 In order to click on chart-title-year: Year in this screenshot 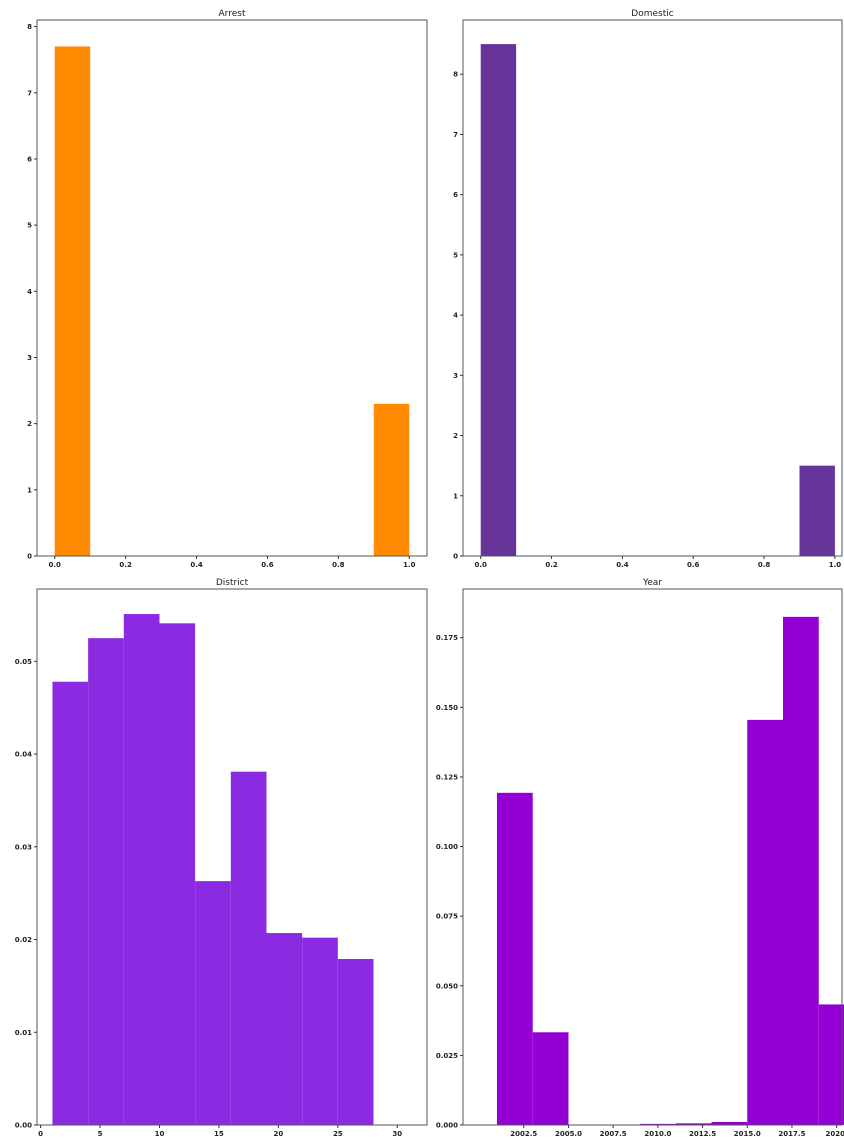, I will do `click(652, 583)`.